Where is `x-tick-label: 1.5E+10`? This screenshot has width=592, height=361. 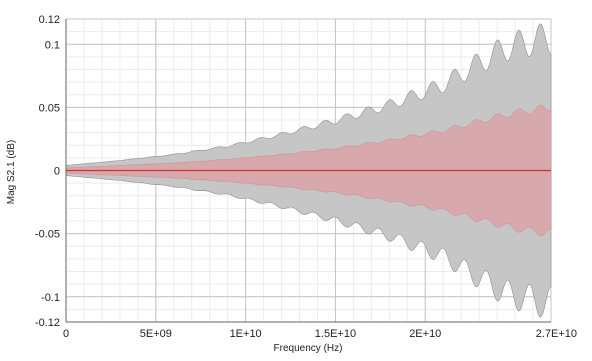 x-tick-label: 1.5E+10 is located at coordinates (335, 334).